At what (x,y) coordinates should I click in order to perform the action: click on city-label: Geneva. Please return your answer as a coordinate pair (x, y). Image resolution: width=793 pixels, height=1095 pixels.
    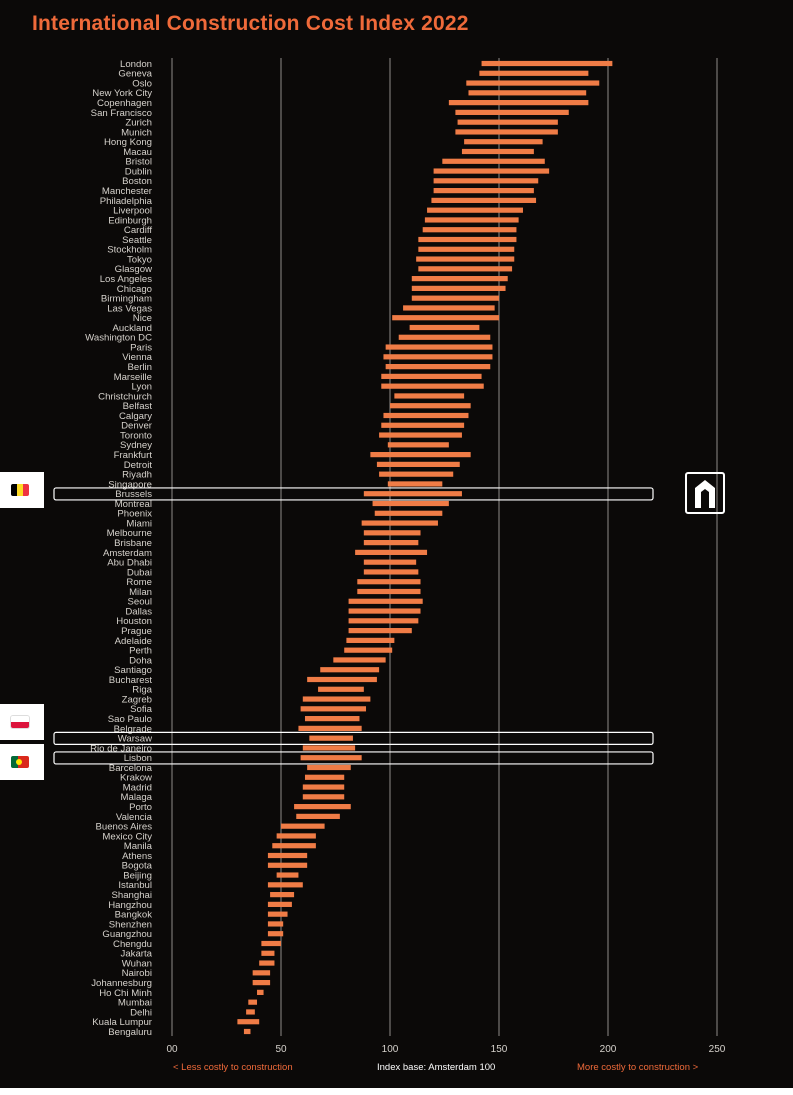
    Looking at the image, I should click on (135, 74).